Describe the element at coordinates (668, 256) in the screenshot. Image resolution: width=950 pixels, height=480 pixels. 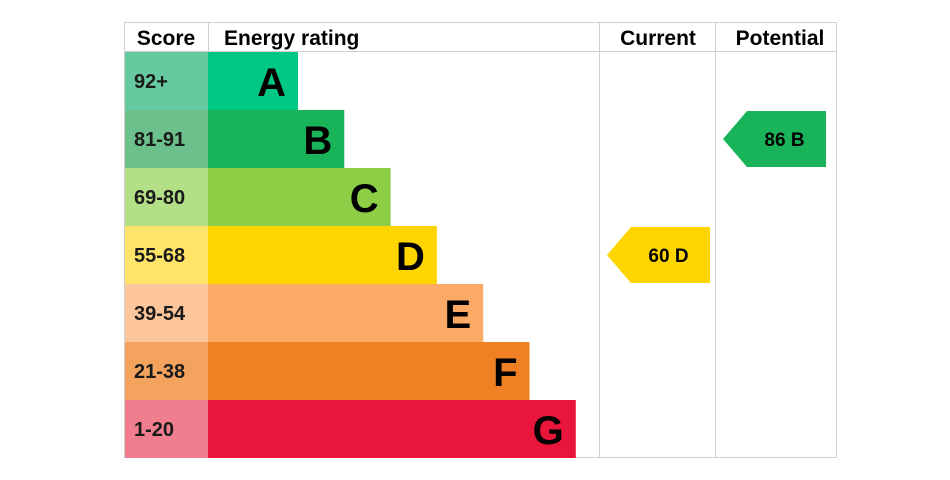
I see `current-rating-label: 60 D` at that location.